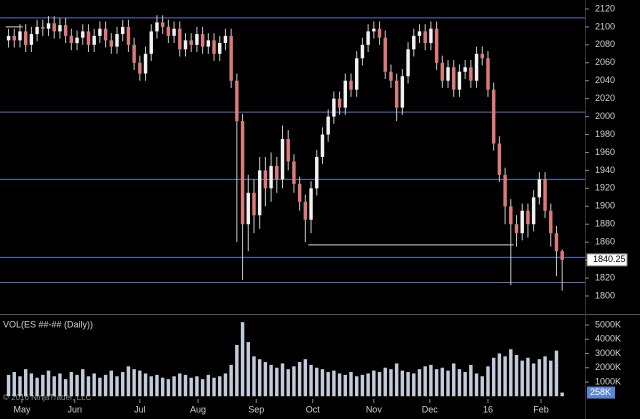  What do you see at coordinates (608, 353) in the screenshot?
I see `y-tick-label: 3000K` at bounding box center [608, 353].